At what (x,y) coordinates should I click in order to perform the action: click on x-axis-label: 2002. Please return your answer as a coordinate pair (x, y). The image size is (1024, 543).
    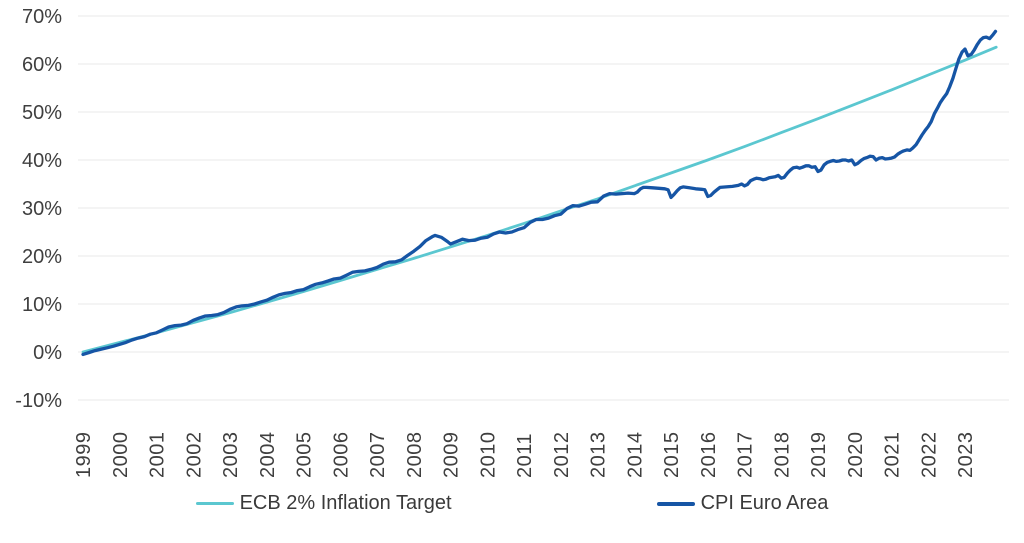
    Looking at the image, I should click on (194, 455).